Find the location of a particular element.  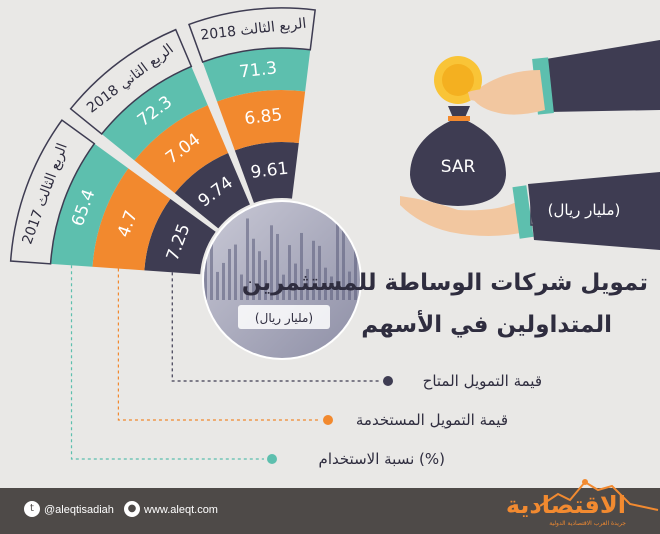

brand-trend-line is located at coordinates (599, 495).